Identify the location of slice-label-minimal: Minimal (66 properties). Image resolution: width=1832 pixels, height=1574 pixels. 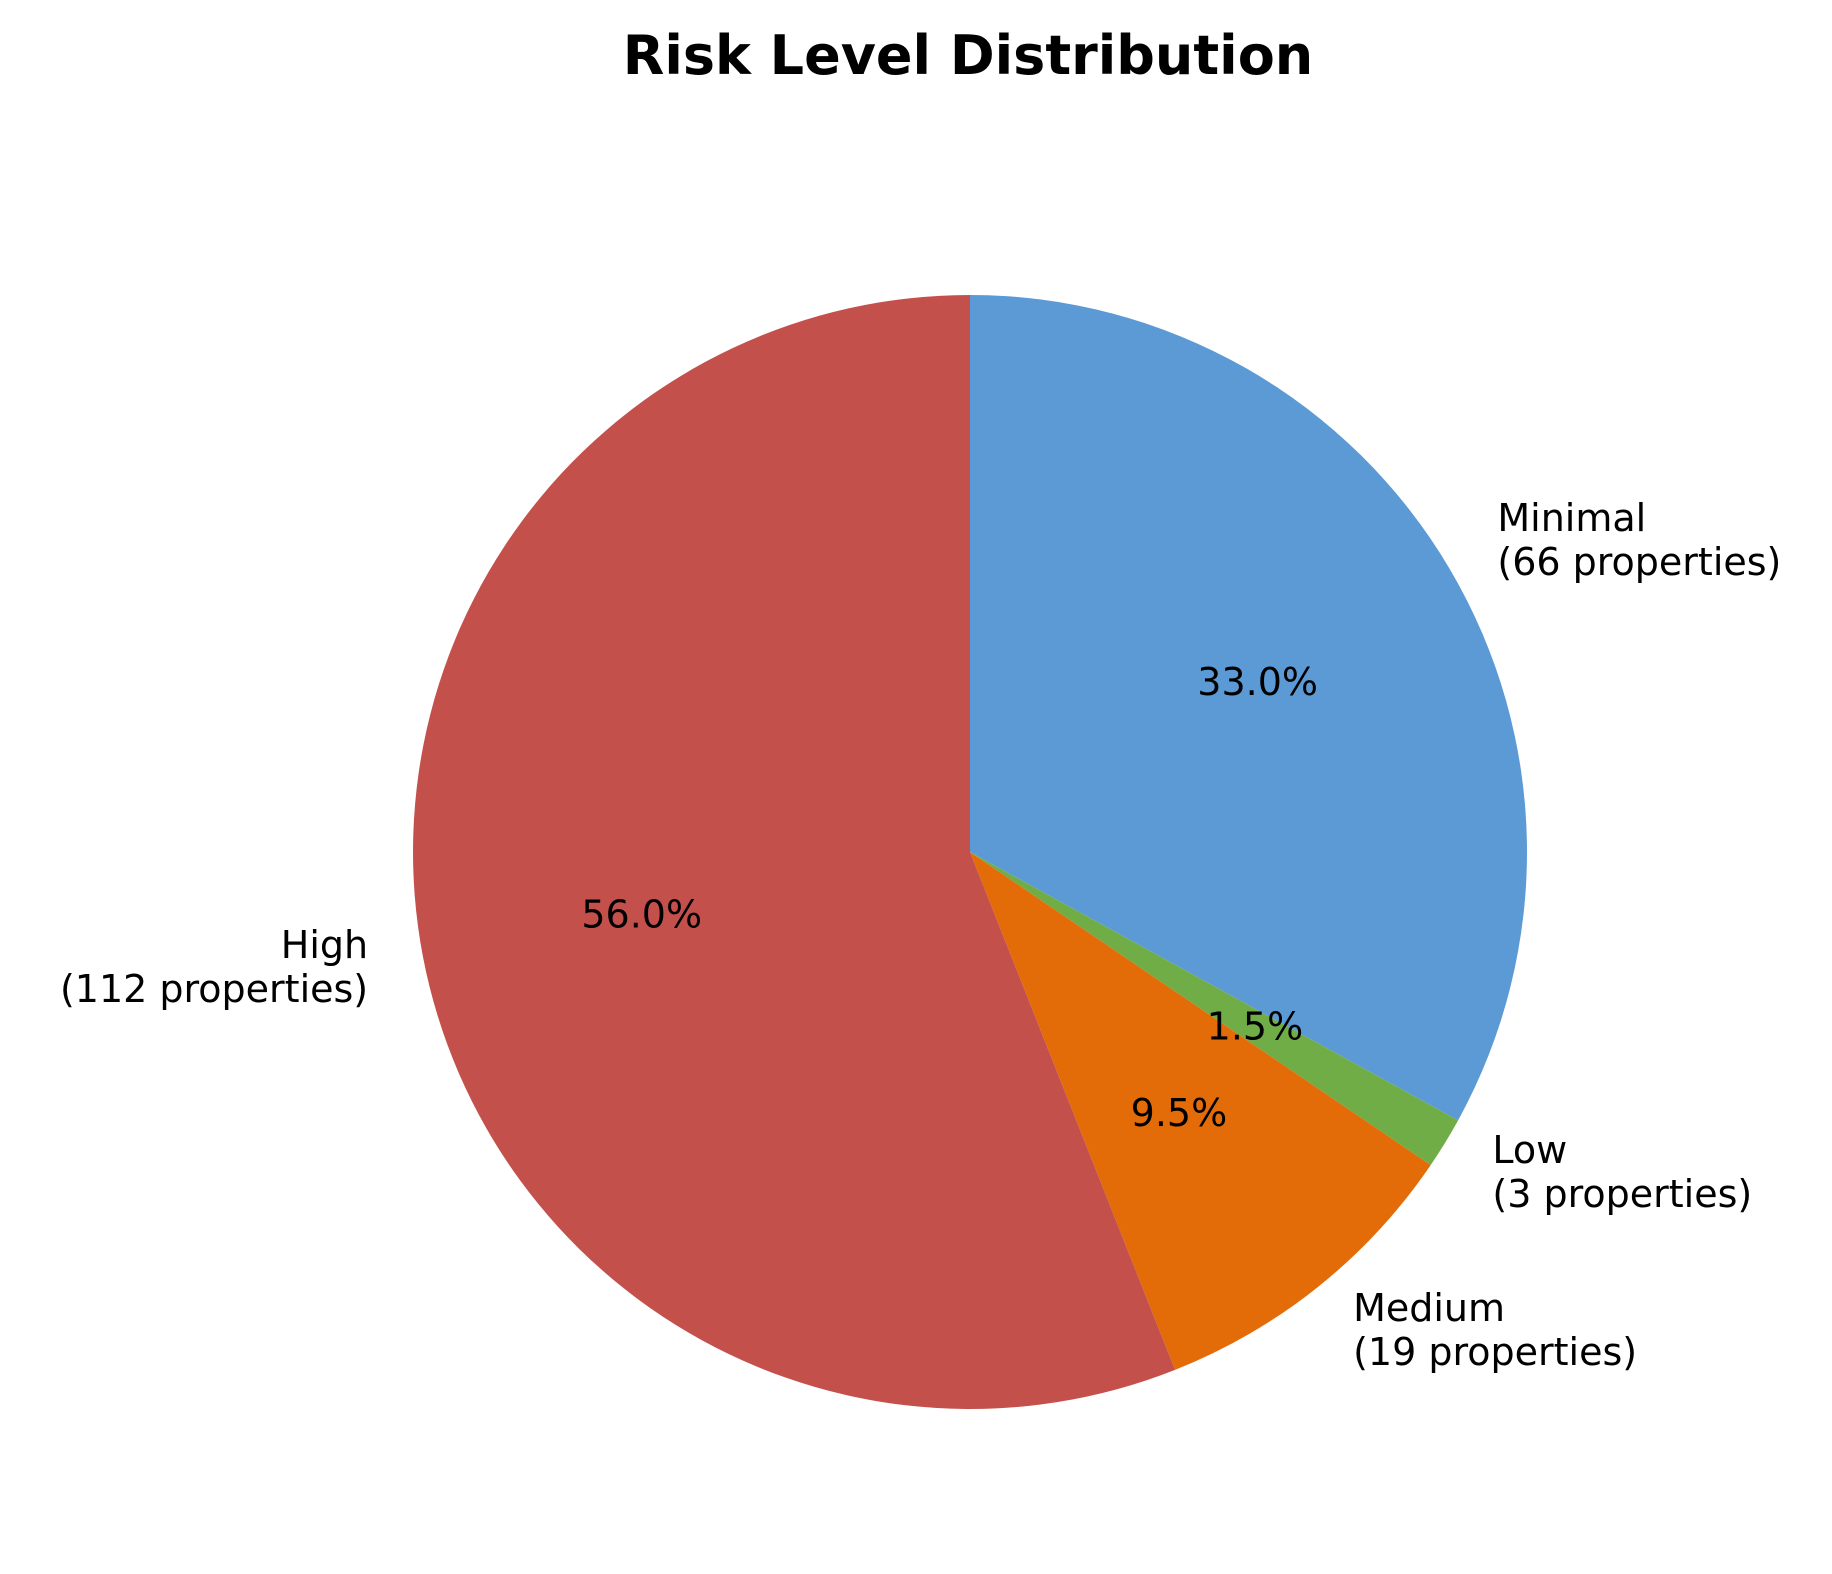
(1639, 540).